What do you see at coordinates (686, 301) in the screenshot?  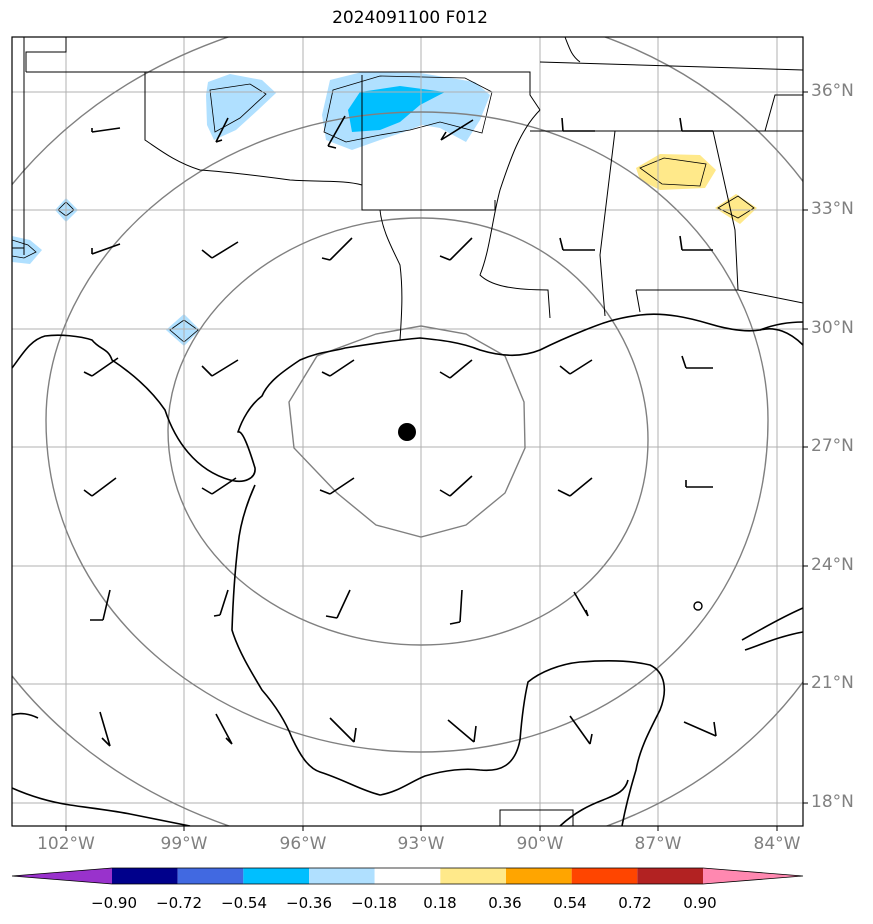 I see `border-florida-panhandle` at bounding box center [686, 301].